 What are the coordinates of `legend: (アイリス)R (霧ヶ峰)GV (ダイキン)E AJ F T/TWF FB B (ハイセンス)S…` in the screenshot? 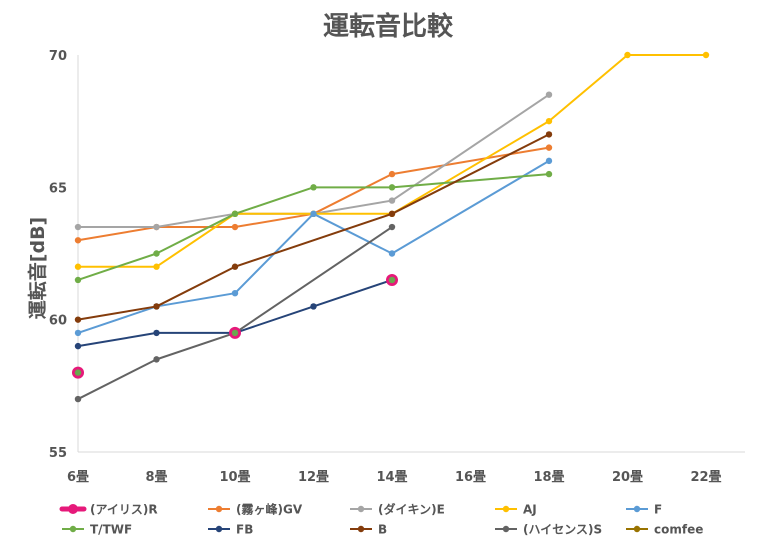 It's located at (381, 519).